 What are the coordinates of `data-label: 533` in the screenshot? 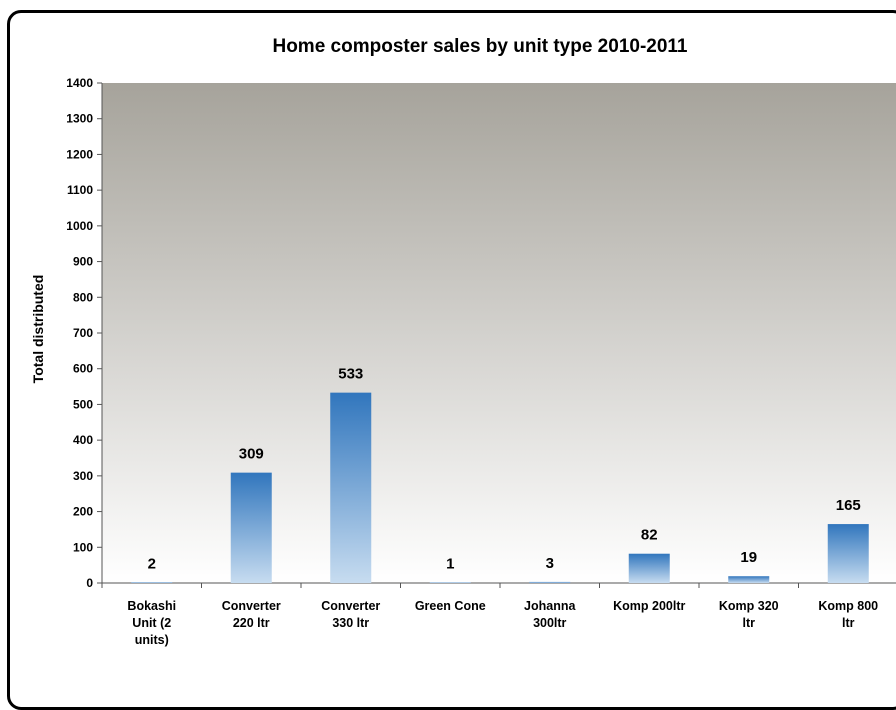 It's located at (350, 374).